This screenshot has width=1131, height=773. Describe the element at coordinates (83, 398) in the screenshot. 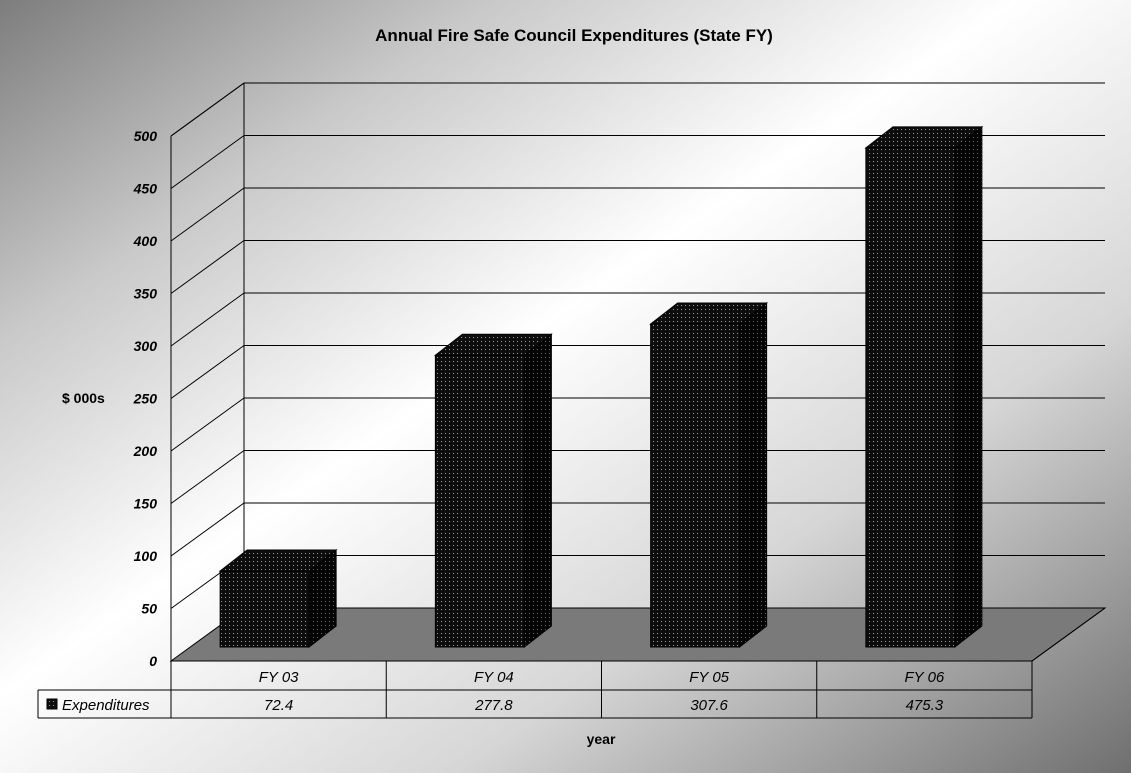

I see `y-axis-label: $ 000s` at that location.